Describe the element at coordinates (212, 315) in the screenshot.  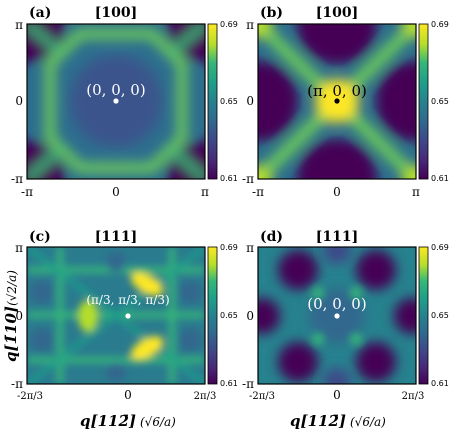
I see `panel-c-colorbar` at that location.